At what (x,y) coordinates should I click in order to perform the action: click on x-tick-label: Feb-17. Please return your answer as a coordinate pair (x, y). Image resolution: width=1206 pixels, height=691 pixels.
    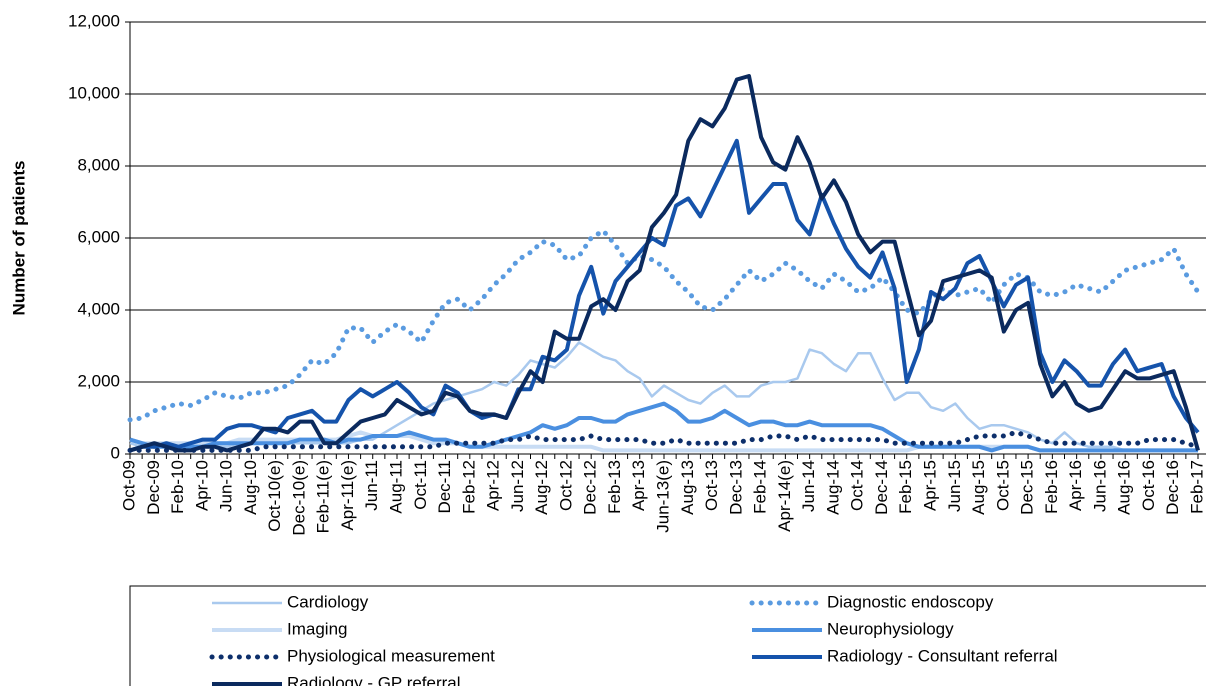
    Looking at the image, I should click on (1196, 487).